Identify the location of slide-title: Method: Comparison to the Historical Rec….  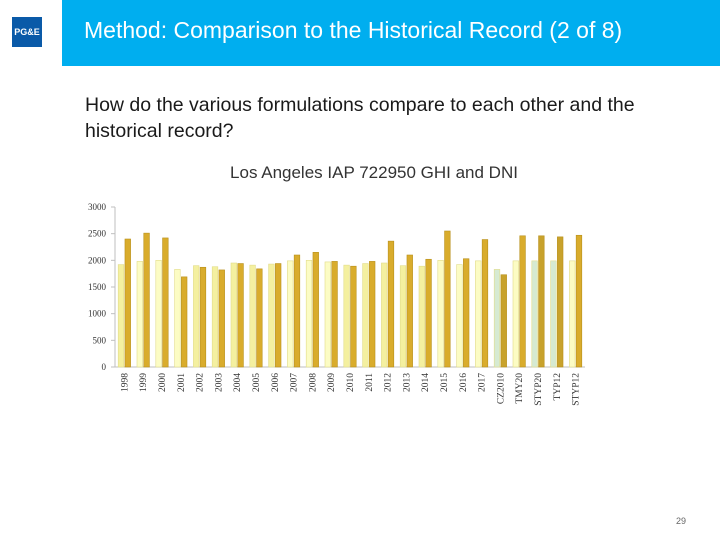
(353, 30).